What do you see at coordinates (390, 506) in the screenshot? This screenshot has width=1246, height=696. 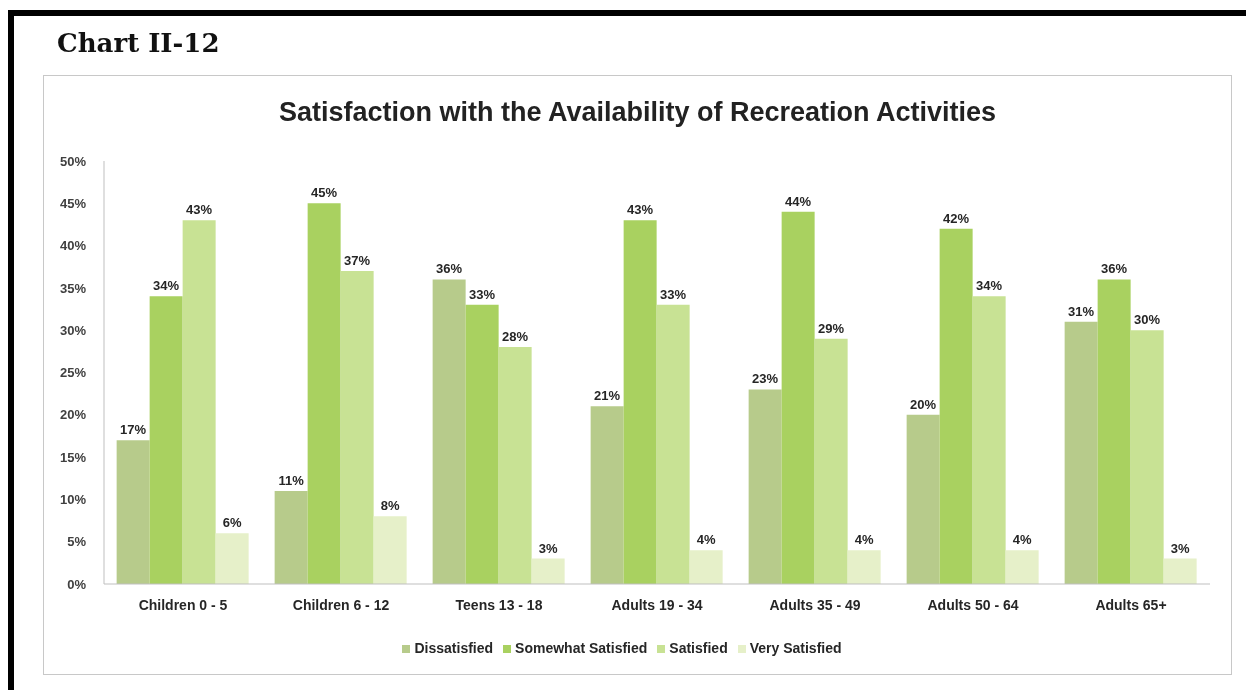 I see `data-label: 8%` at bounding box center [390, 506].